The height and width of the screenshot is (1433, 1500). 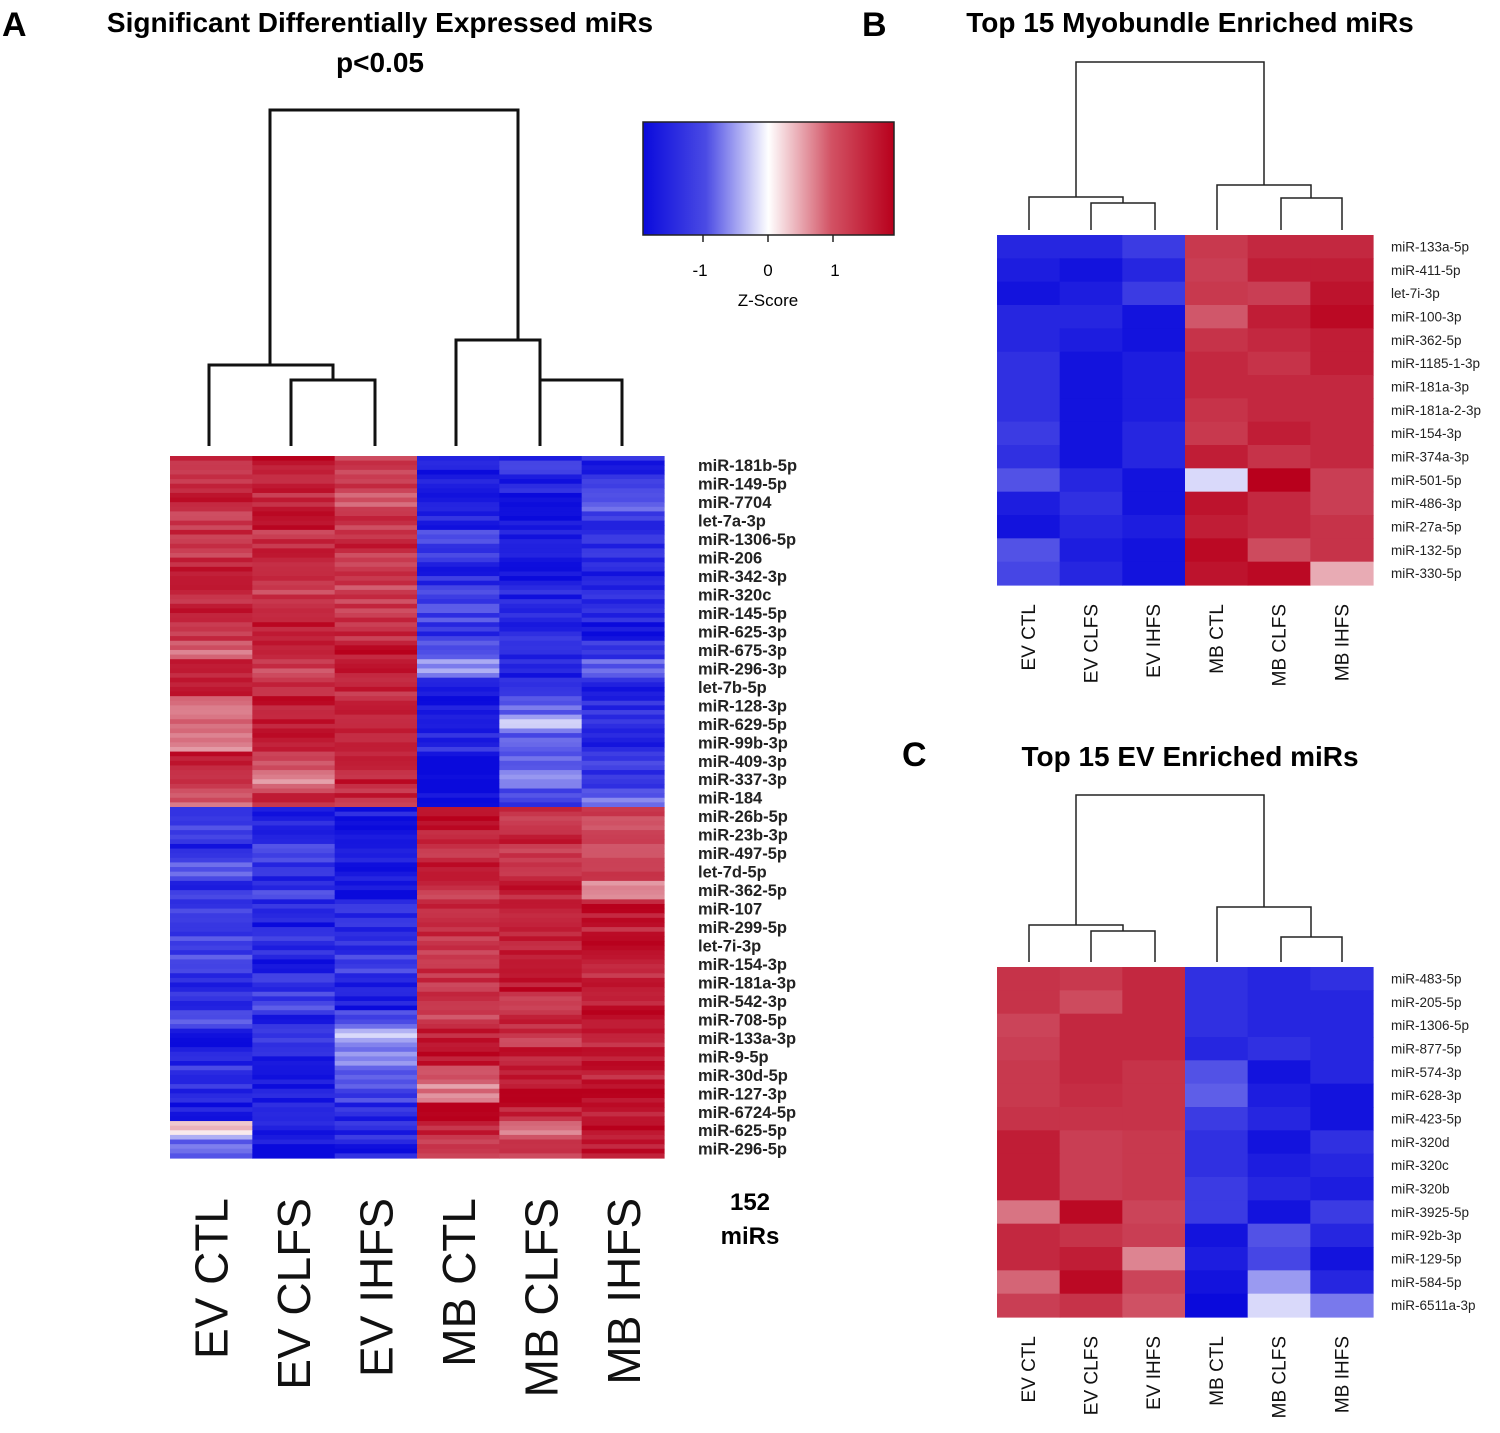 What do you see at coordinates (380, 62) in the screenshot?
I see `panel-a-subtitle: p<0.05` at bounding box center [380, 62].